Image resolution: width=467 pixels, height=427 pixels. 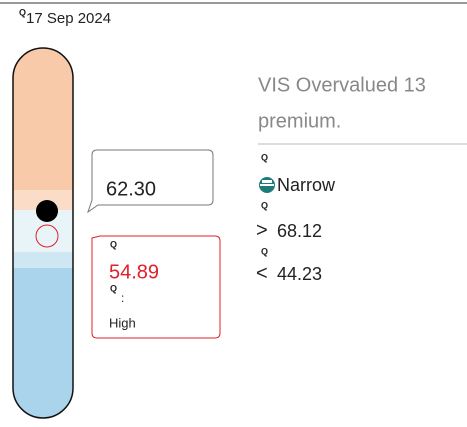 I want to click on detail-text: 68.12, so click(x=299, y=231).